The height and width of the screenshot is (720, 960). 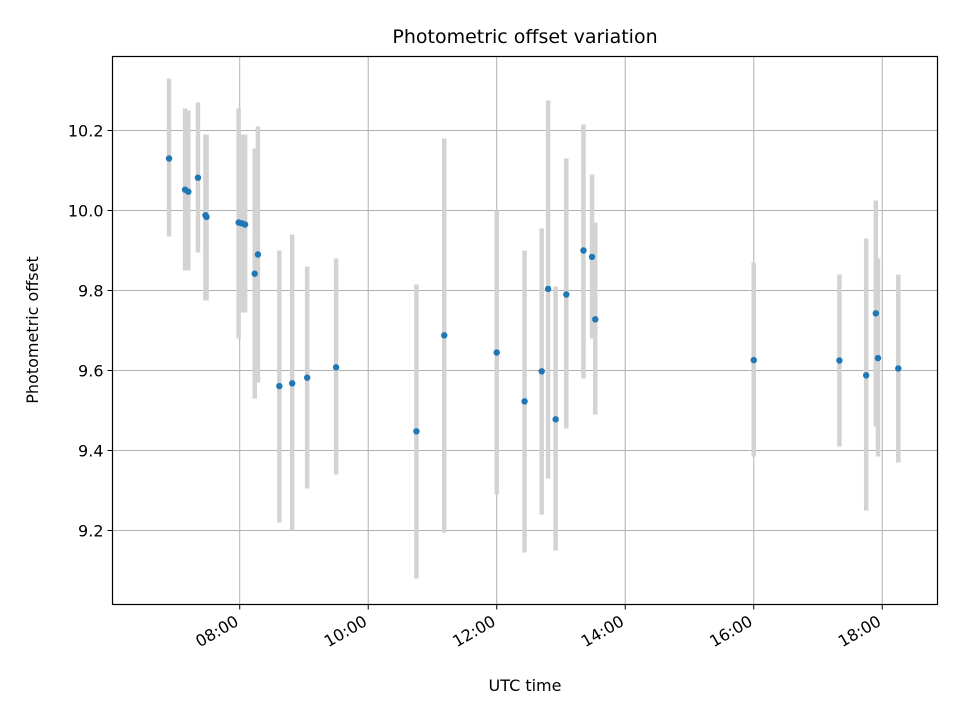 I want to click on y-axis: 9.2 9.4 9.6 9.8 10.0 10.2, so click(x=90, y=331).